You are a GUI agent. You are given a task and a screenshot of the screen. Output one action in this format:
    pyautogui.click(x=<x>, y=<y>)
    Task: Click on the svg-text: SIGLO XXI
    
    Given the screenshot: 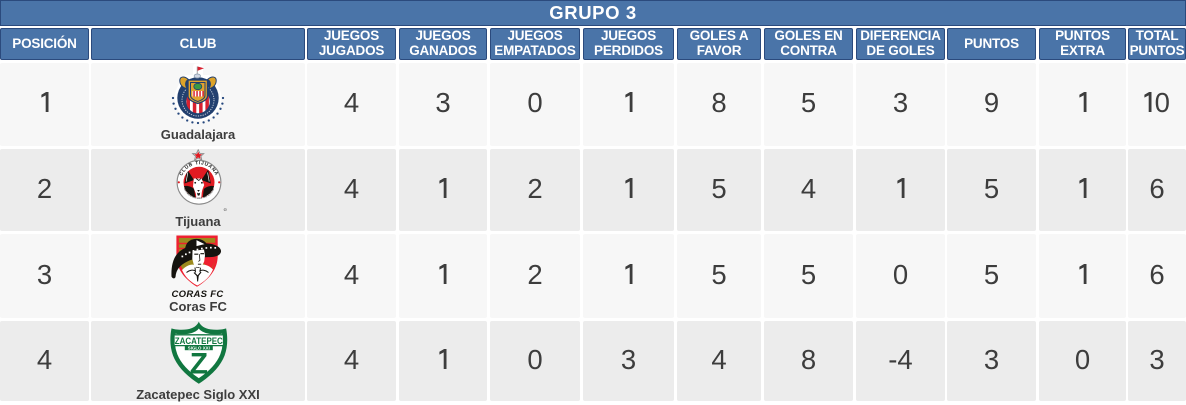 What is the action you would take?
    pyautogui.click(x=198, y=347)
    